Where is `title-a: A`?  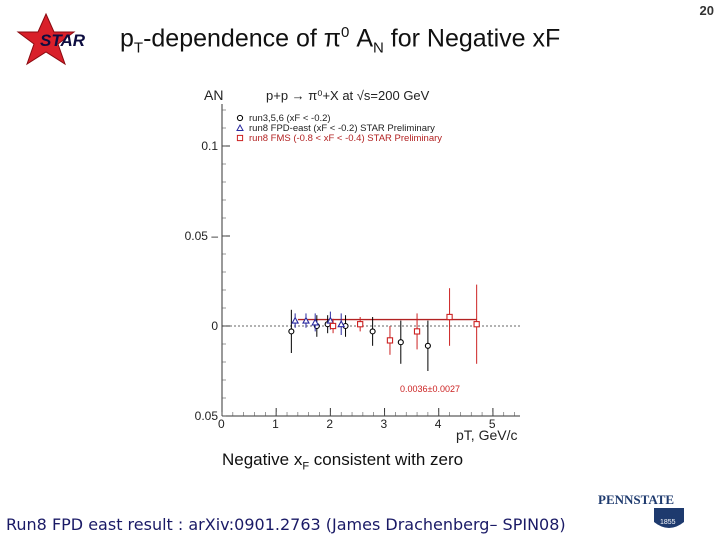
title-a: A is located at coordinates (361, 38).